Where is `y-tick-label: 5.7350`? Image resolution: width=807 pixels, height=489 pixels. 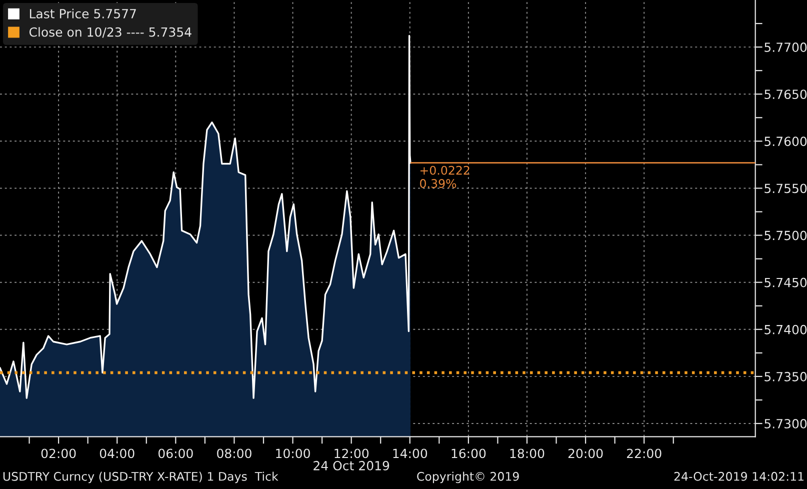 y-tick-label: 5.7350 is located at coordinates (785, 377).